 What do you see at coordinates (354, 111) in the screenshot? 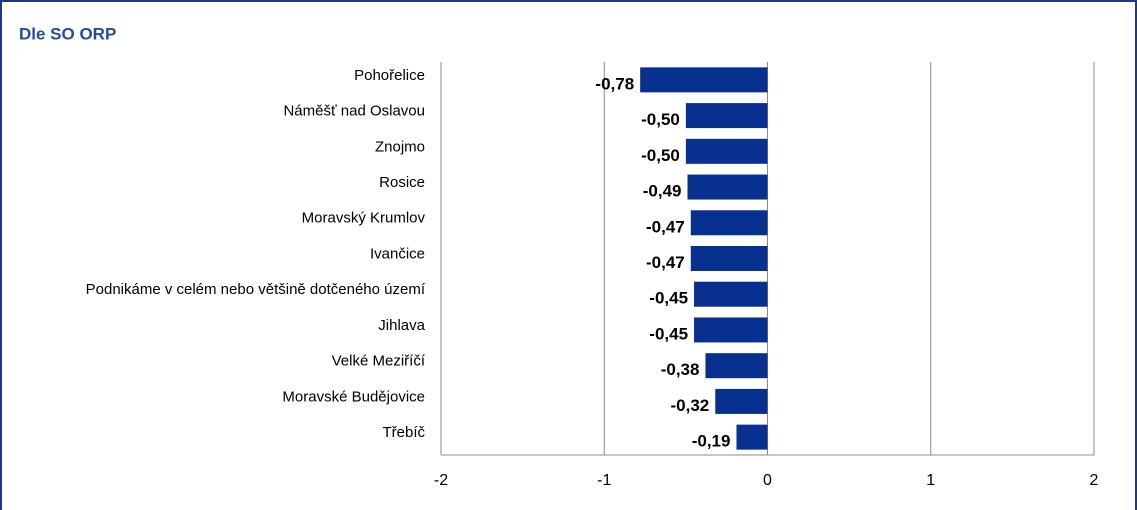
I see `y-tick-label: Náměšť nad Oslavou` at bounding box center [354, 111].